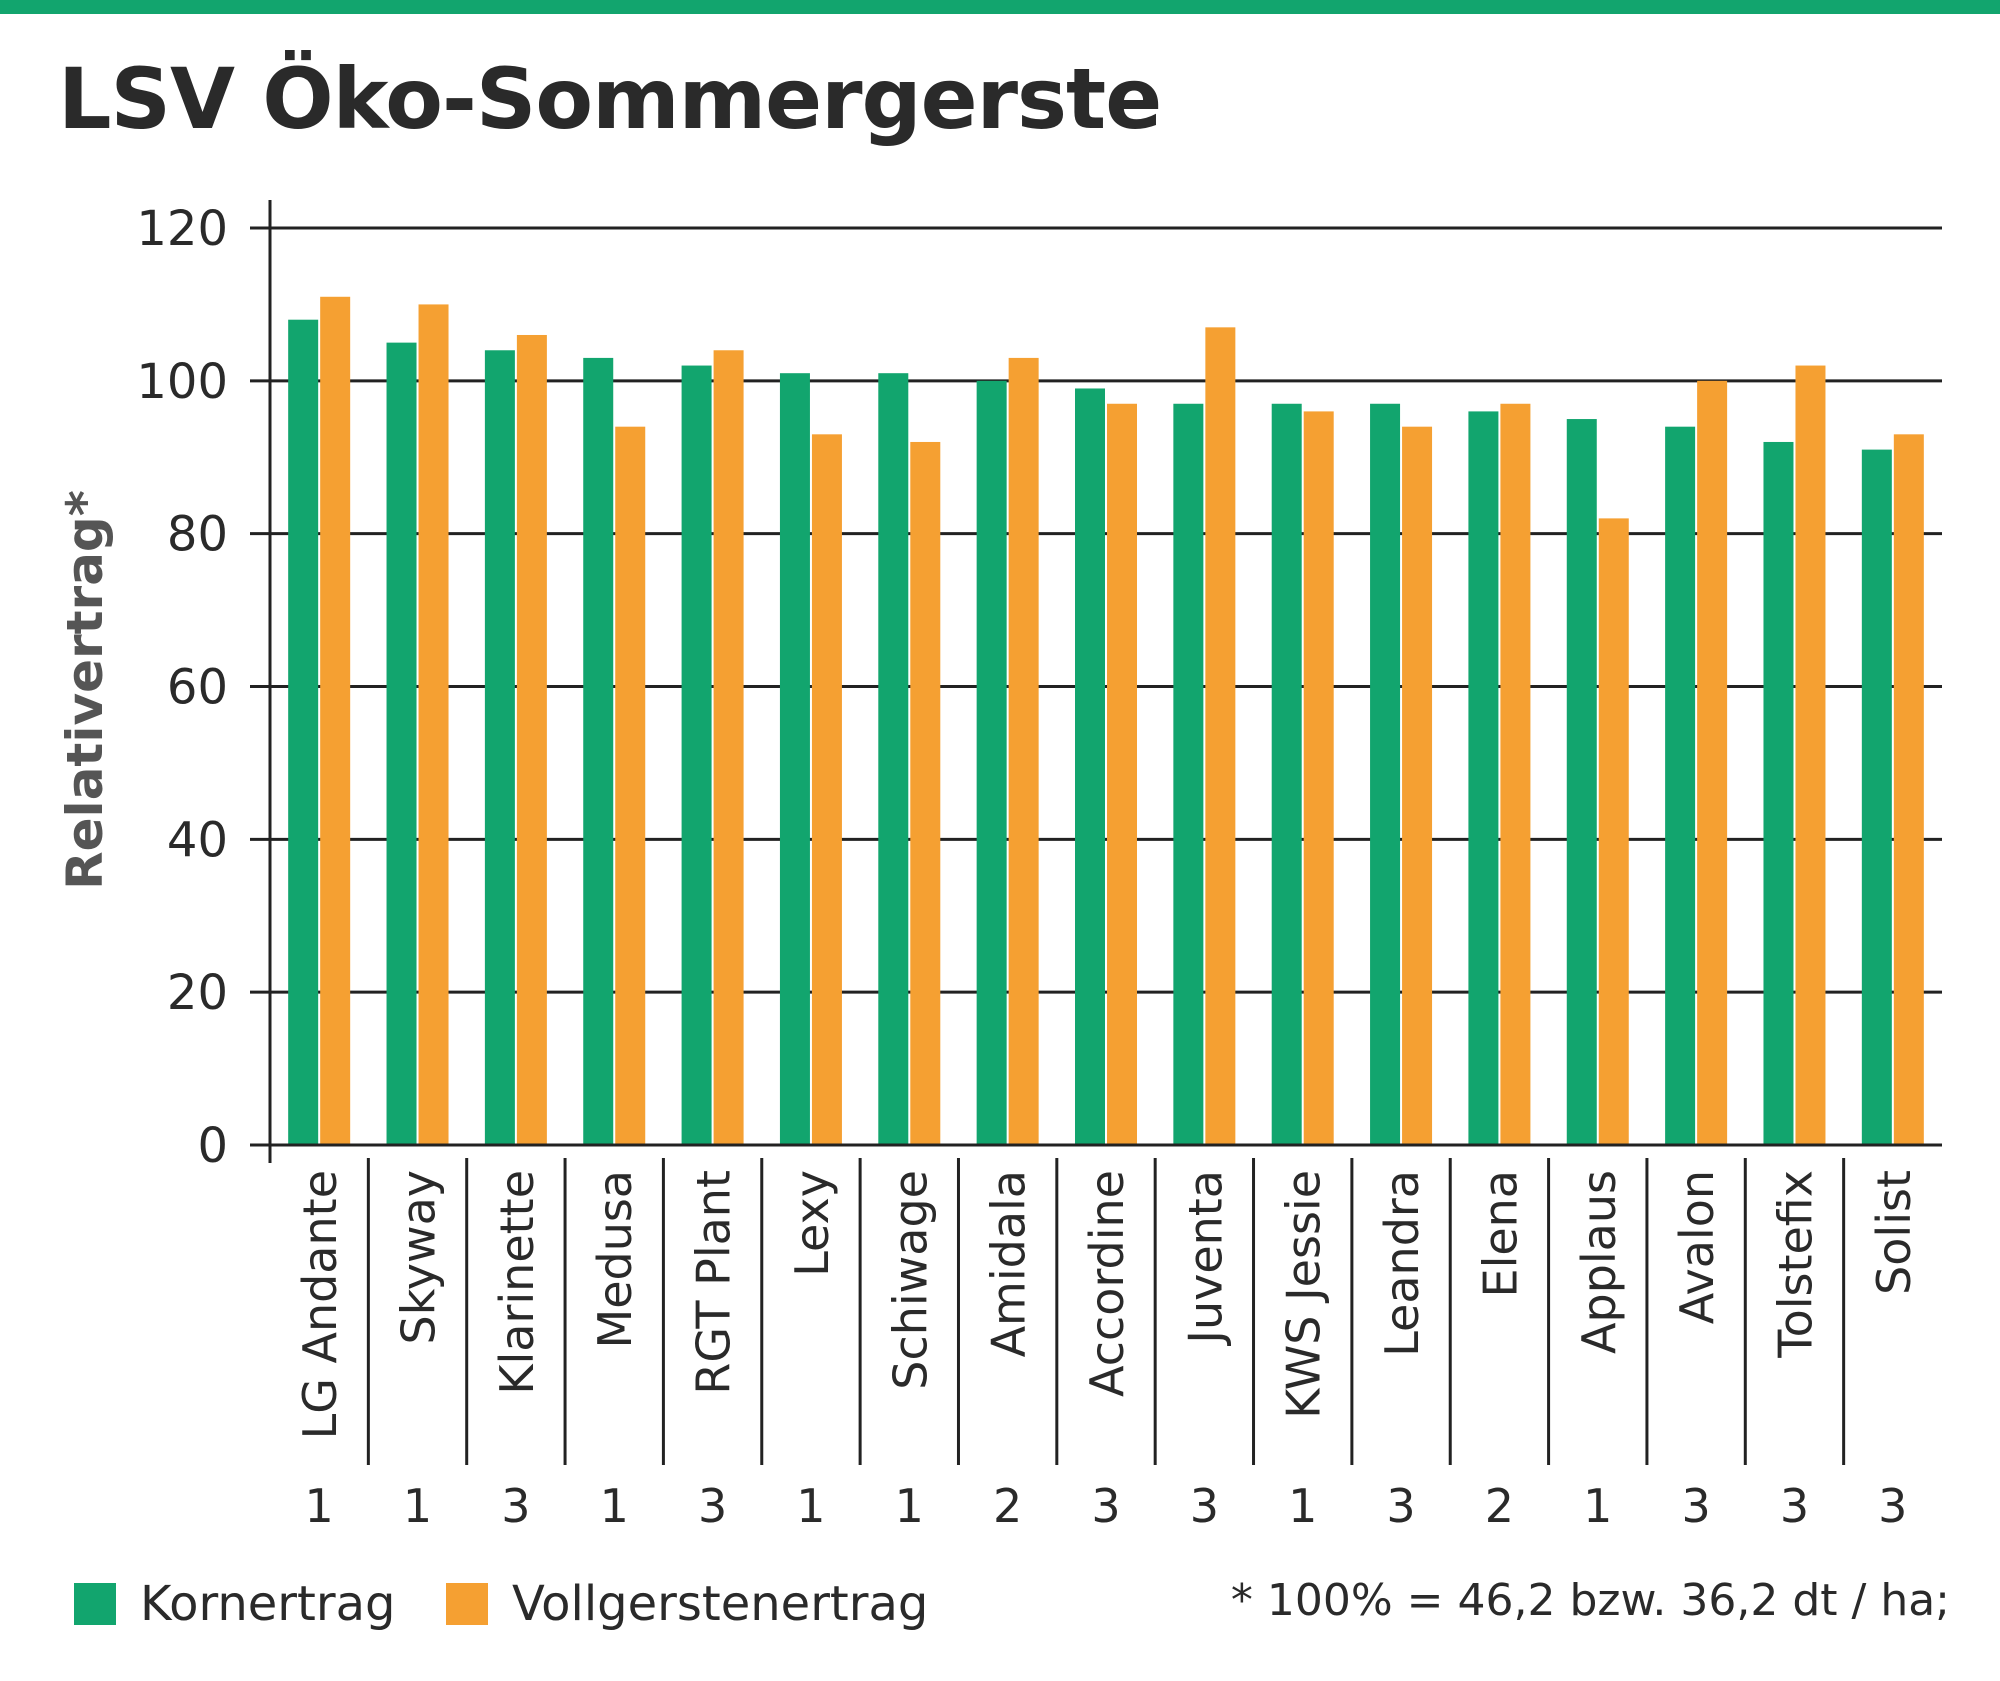 The height and width of the screenshot is (1681, 2000). I want to click on x-tick-label: Solist, so click(1894, 1232).